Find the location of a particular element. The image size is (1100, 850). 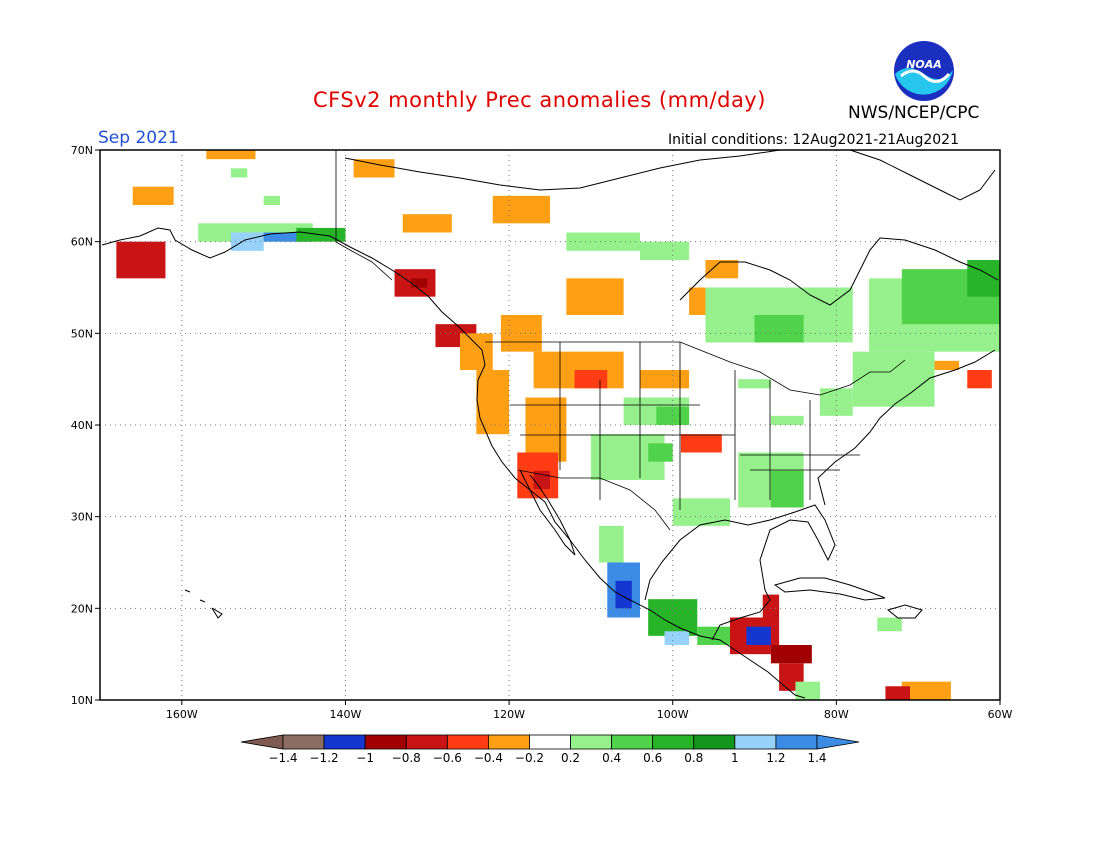

lon-label: 140W is located at coordinates (346, 714).